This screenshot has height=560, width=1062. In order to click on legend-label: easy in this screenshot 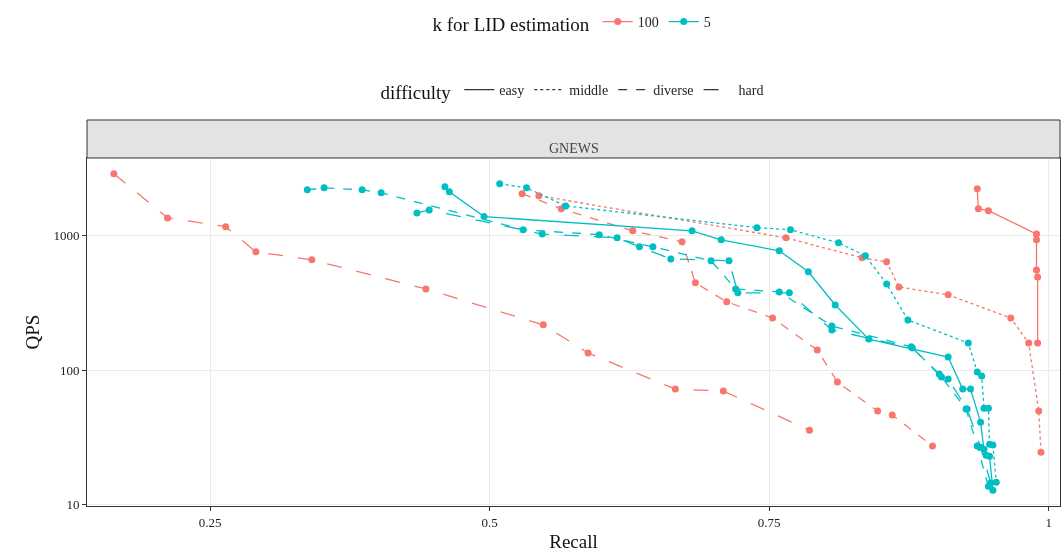, I will do `click(512, 91)`.